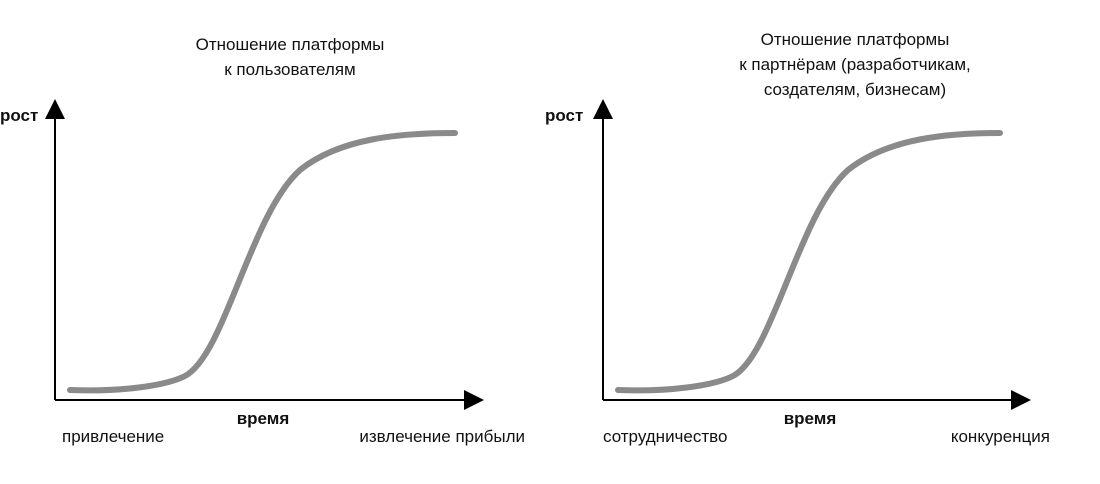 This screenshot has height=484, width=1100. I want to click on title-line: к партнёрам (разработчикам,, so click(855, 64).